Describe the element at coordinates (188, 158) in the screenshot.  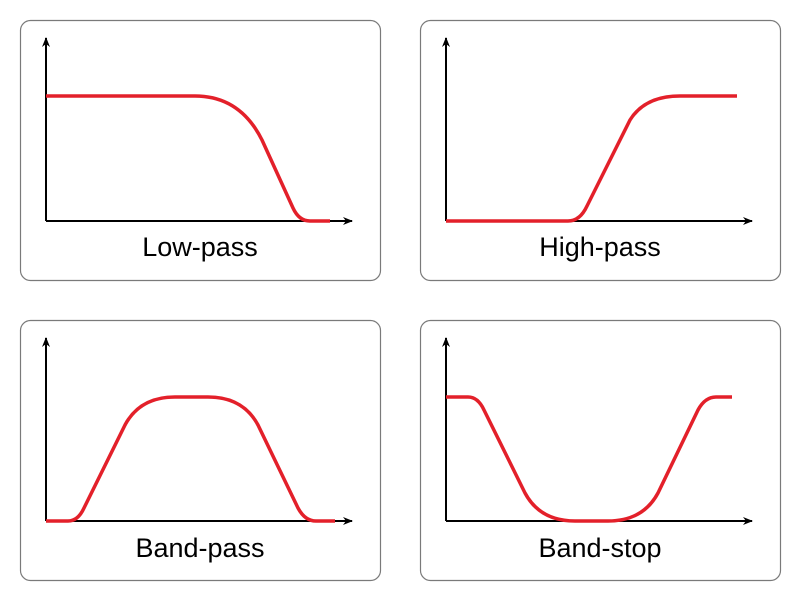
I see `low-pass-curve` at that location.